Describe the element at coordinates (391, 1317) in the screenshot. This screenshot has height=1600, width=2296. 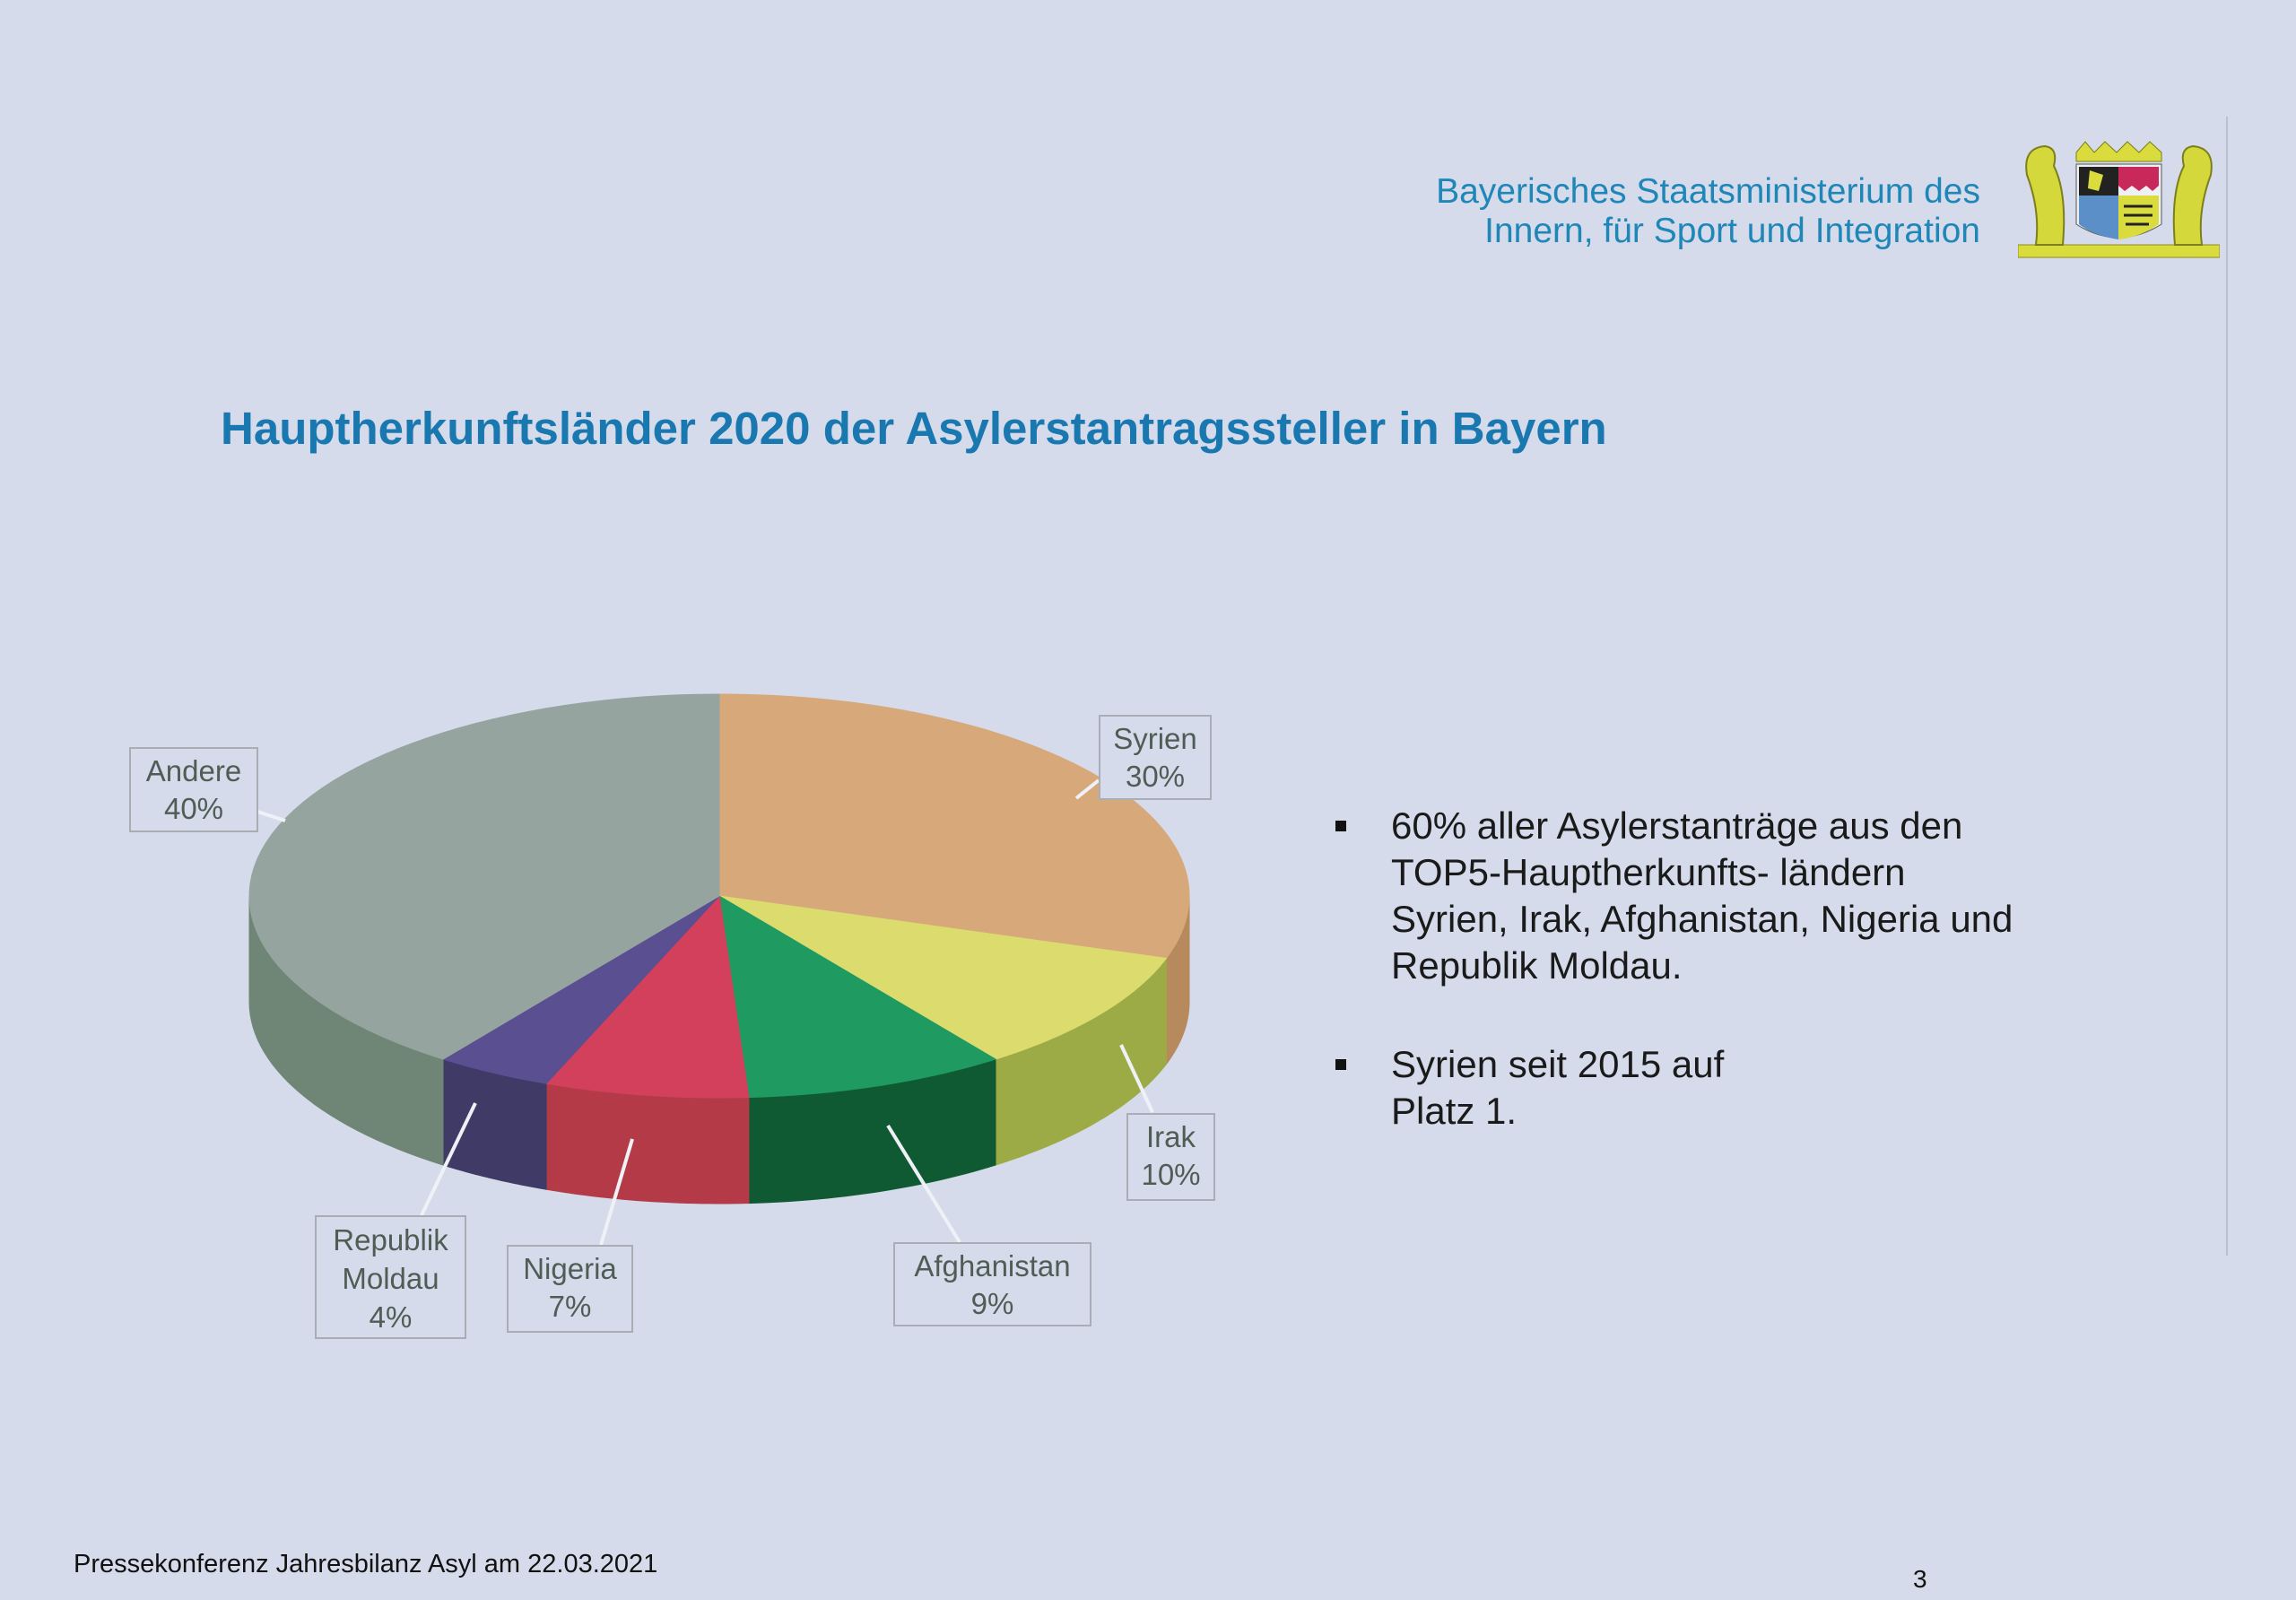
I see `label-moldau-value: 4%` at that location.